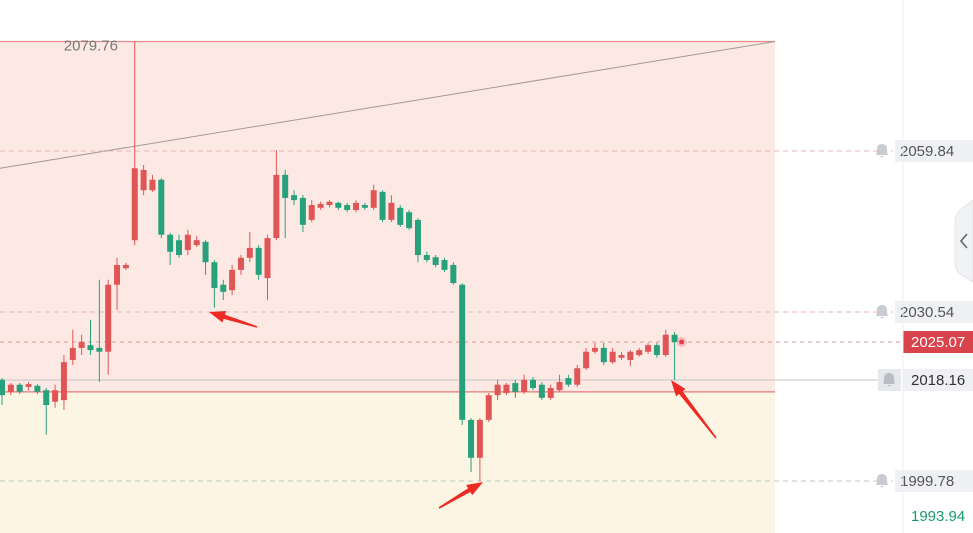  What do you see at coordinates (91, 46) in the screenshot?
I see `high-label: 2079.76` at bounding box center [91, 46].